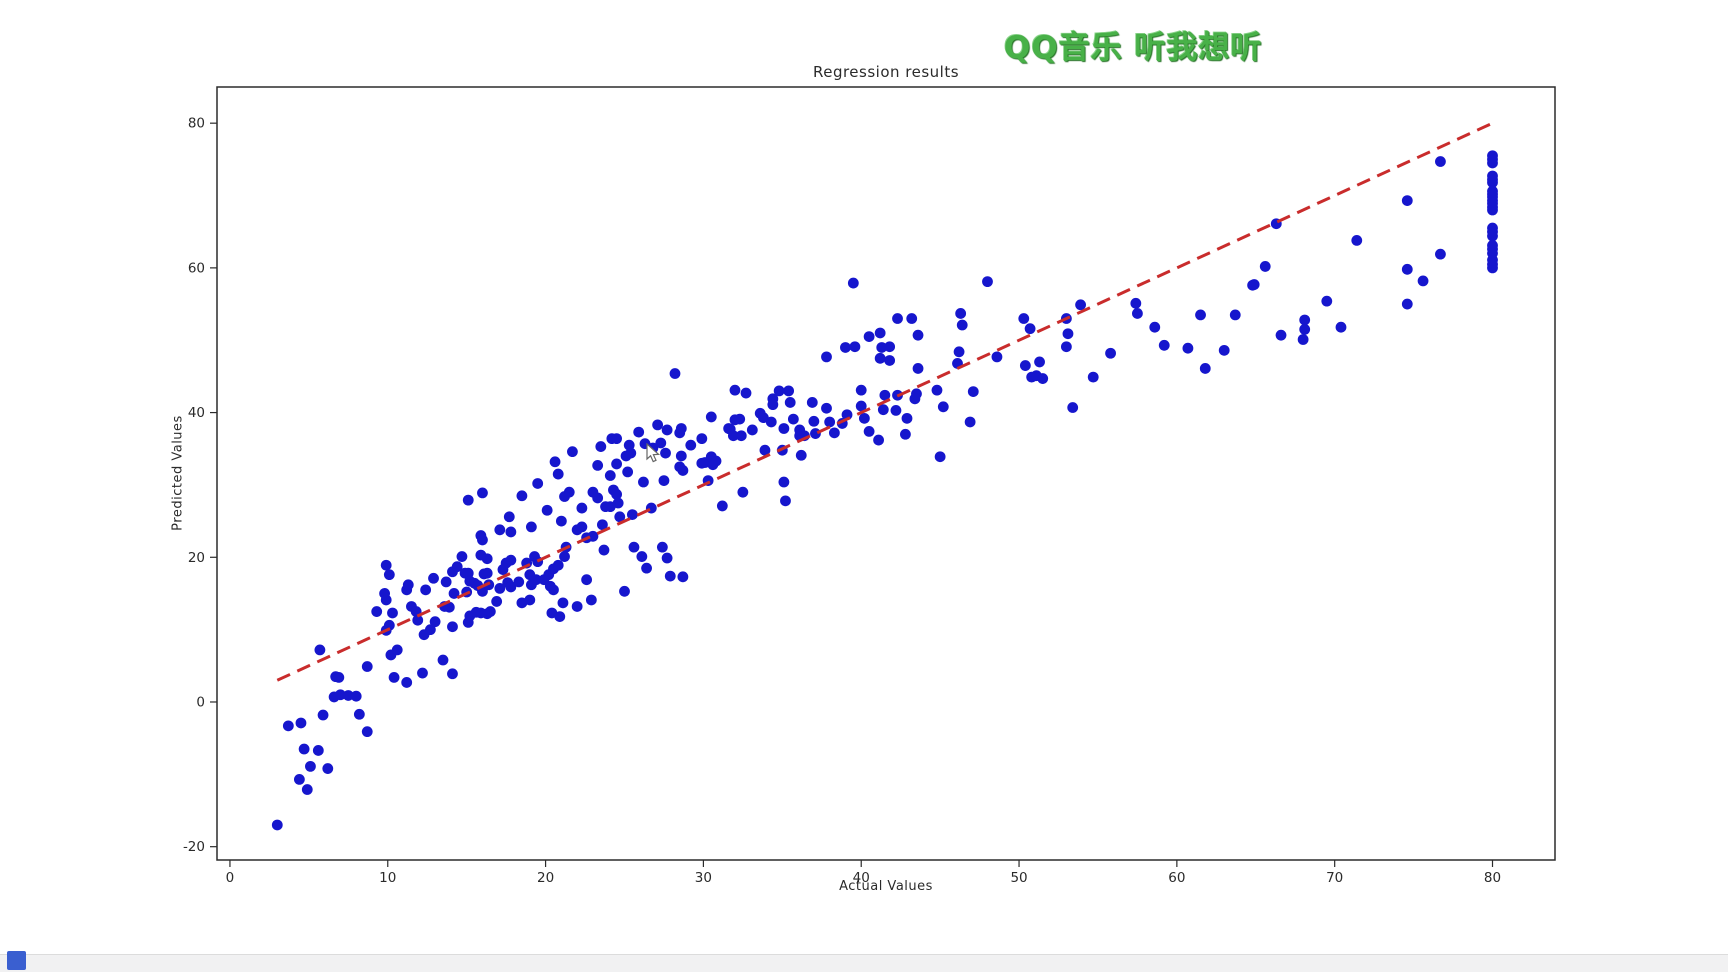 This screenshot has height=972, width=1728. I want to click on x-tick-label: 60, so click(1176, 878).